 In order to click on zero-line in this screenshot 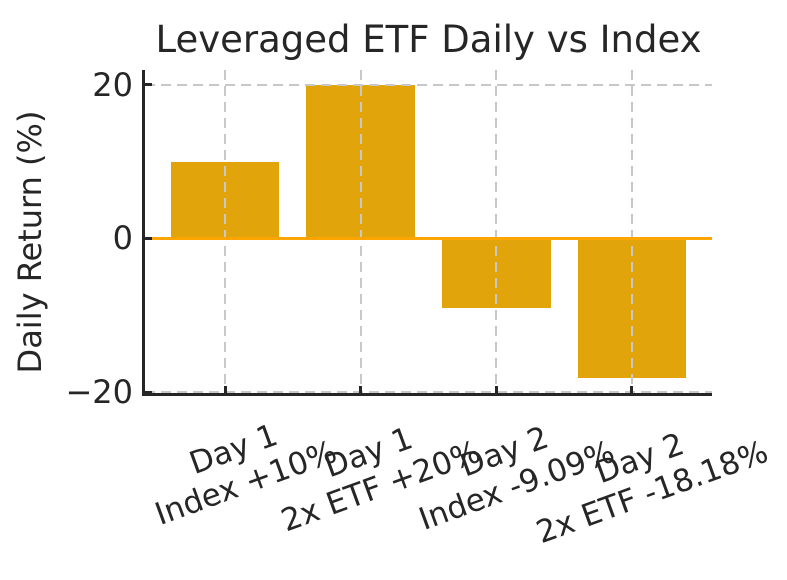, I will do `click(428, 238)`.